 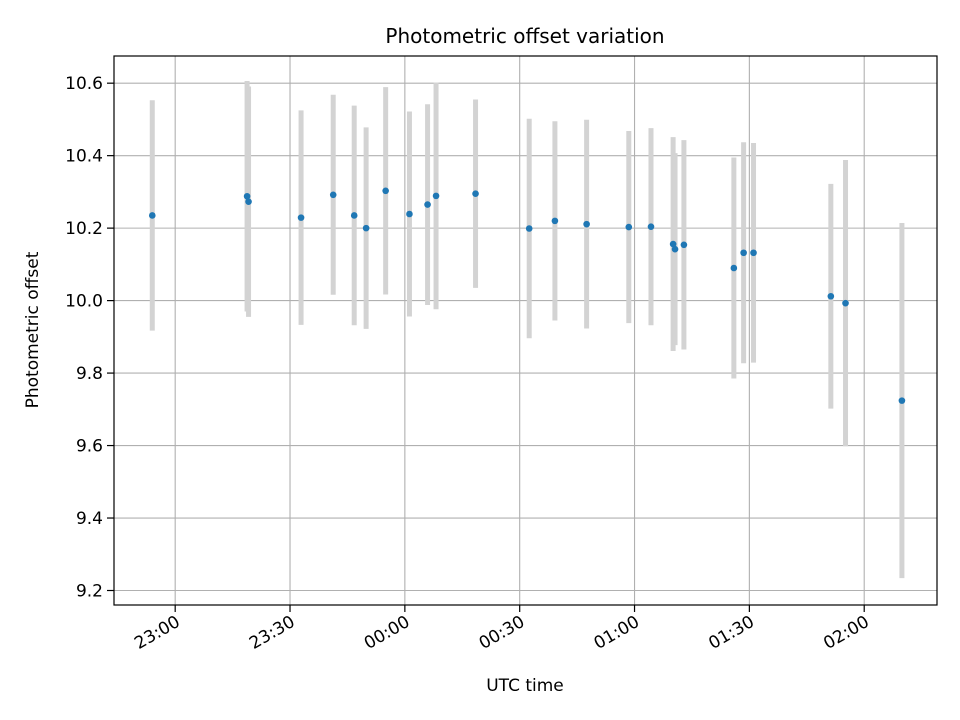 What do you see at coordinates (84, 157) in the screenshot?
I see `y-tick-label: 10.4` at bounding box center [84, 157].